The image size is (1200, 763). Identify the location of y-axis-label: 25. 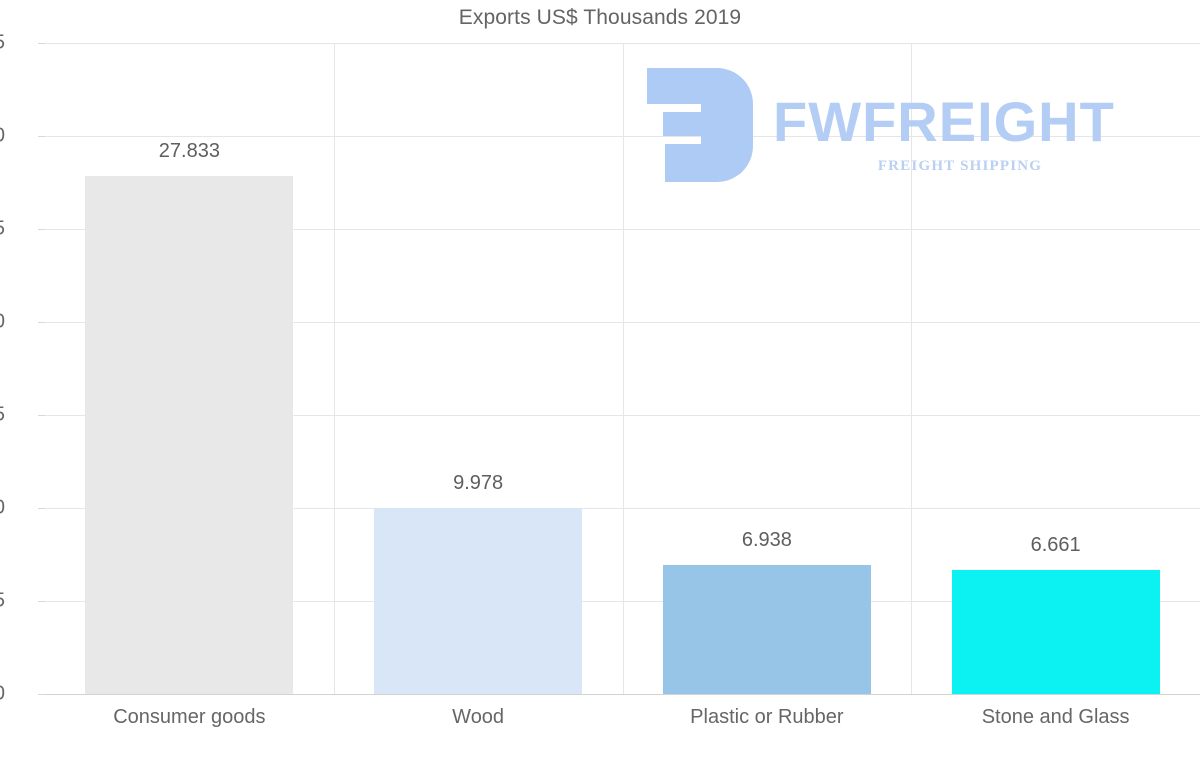
(2, 229).